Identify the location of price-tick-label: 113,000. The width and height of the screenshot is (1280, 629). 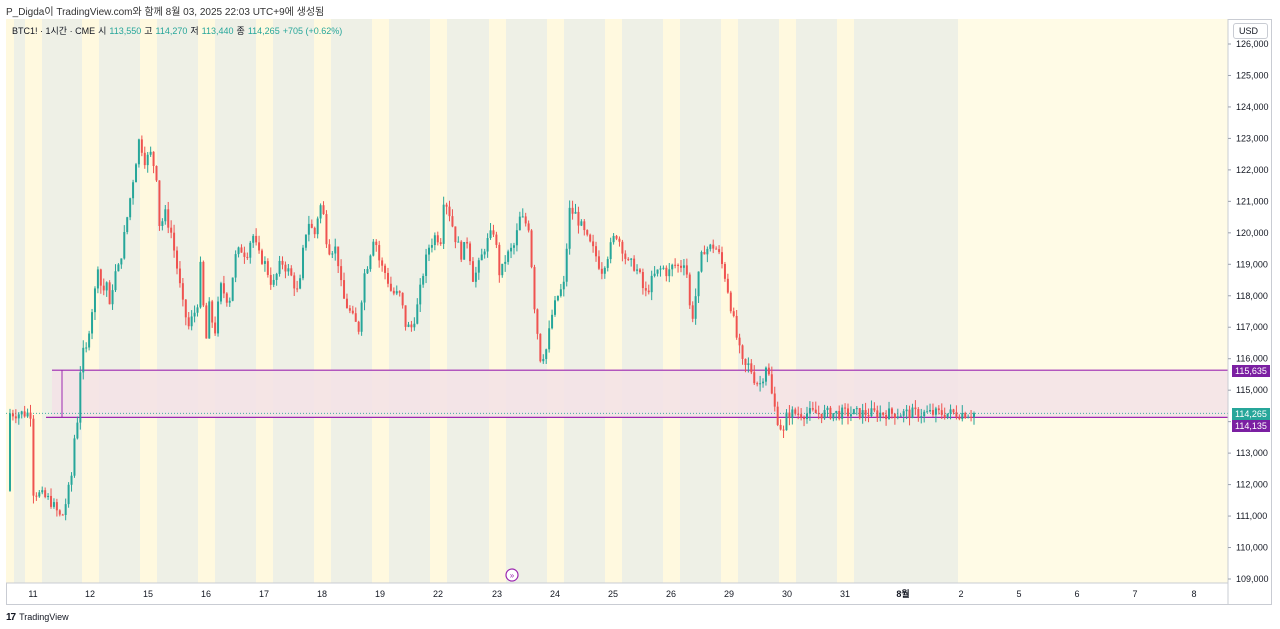
(1252, 453).